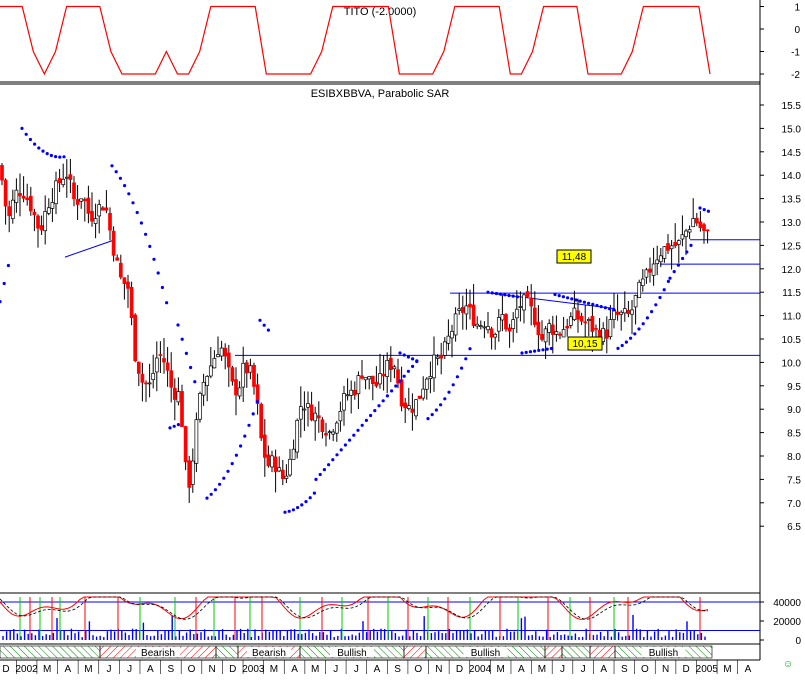 The height and width of the screenshot is (680, 805). What do you see at coordinates (129, 669) in the screenshot?
I see `x-axis-label: J` at bounding box center [129, 669].